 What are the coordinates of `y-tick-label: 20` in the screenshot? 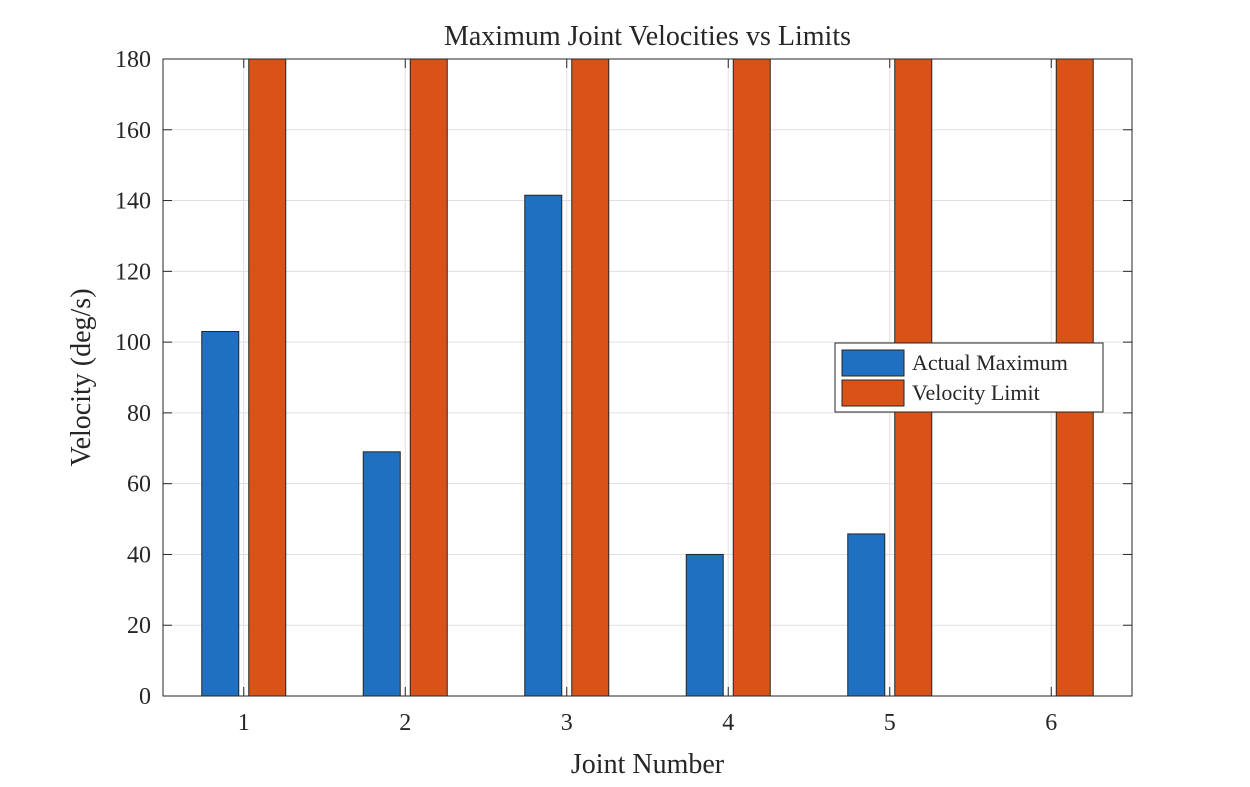 It's located at (139, 626).